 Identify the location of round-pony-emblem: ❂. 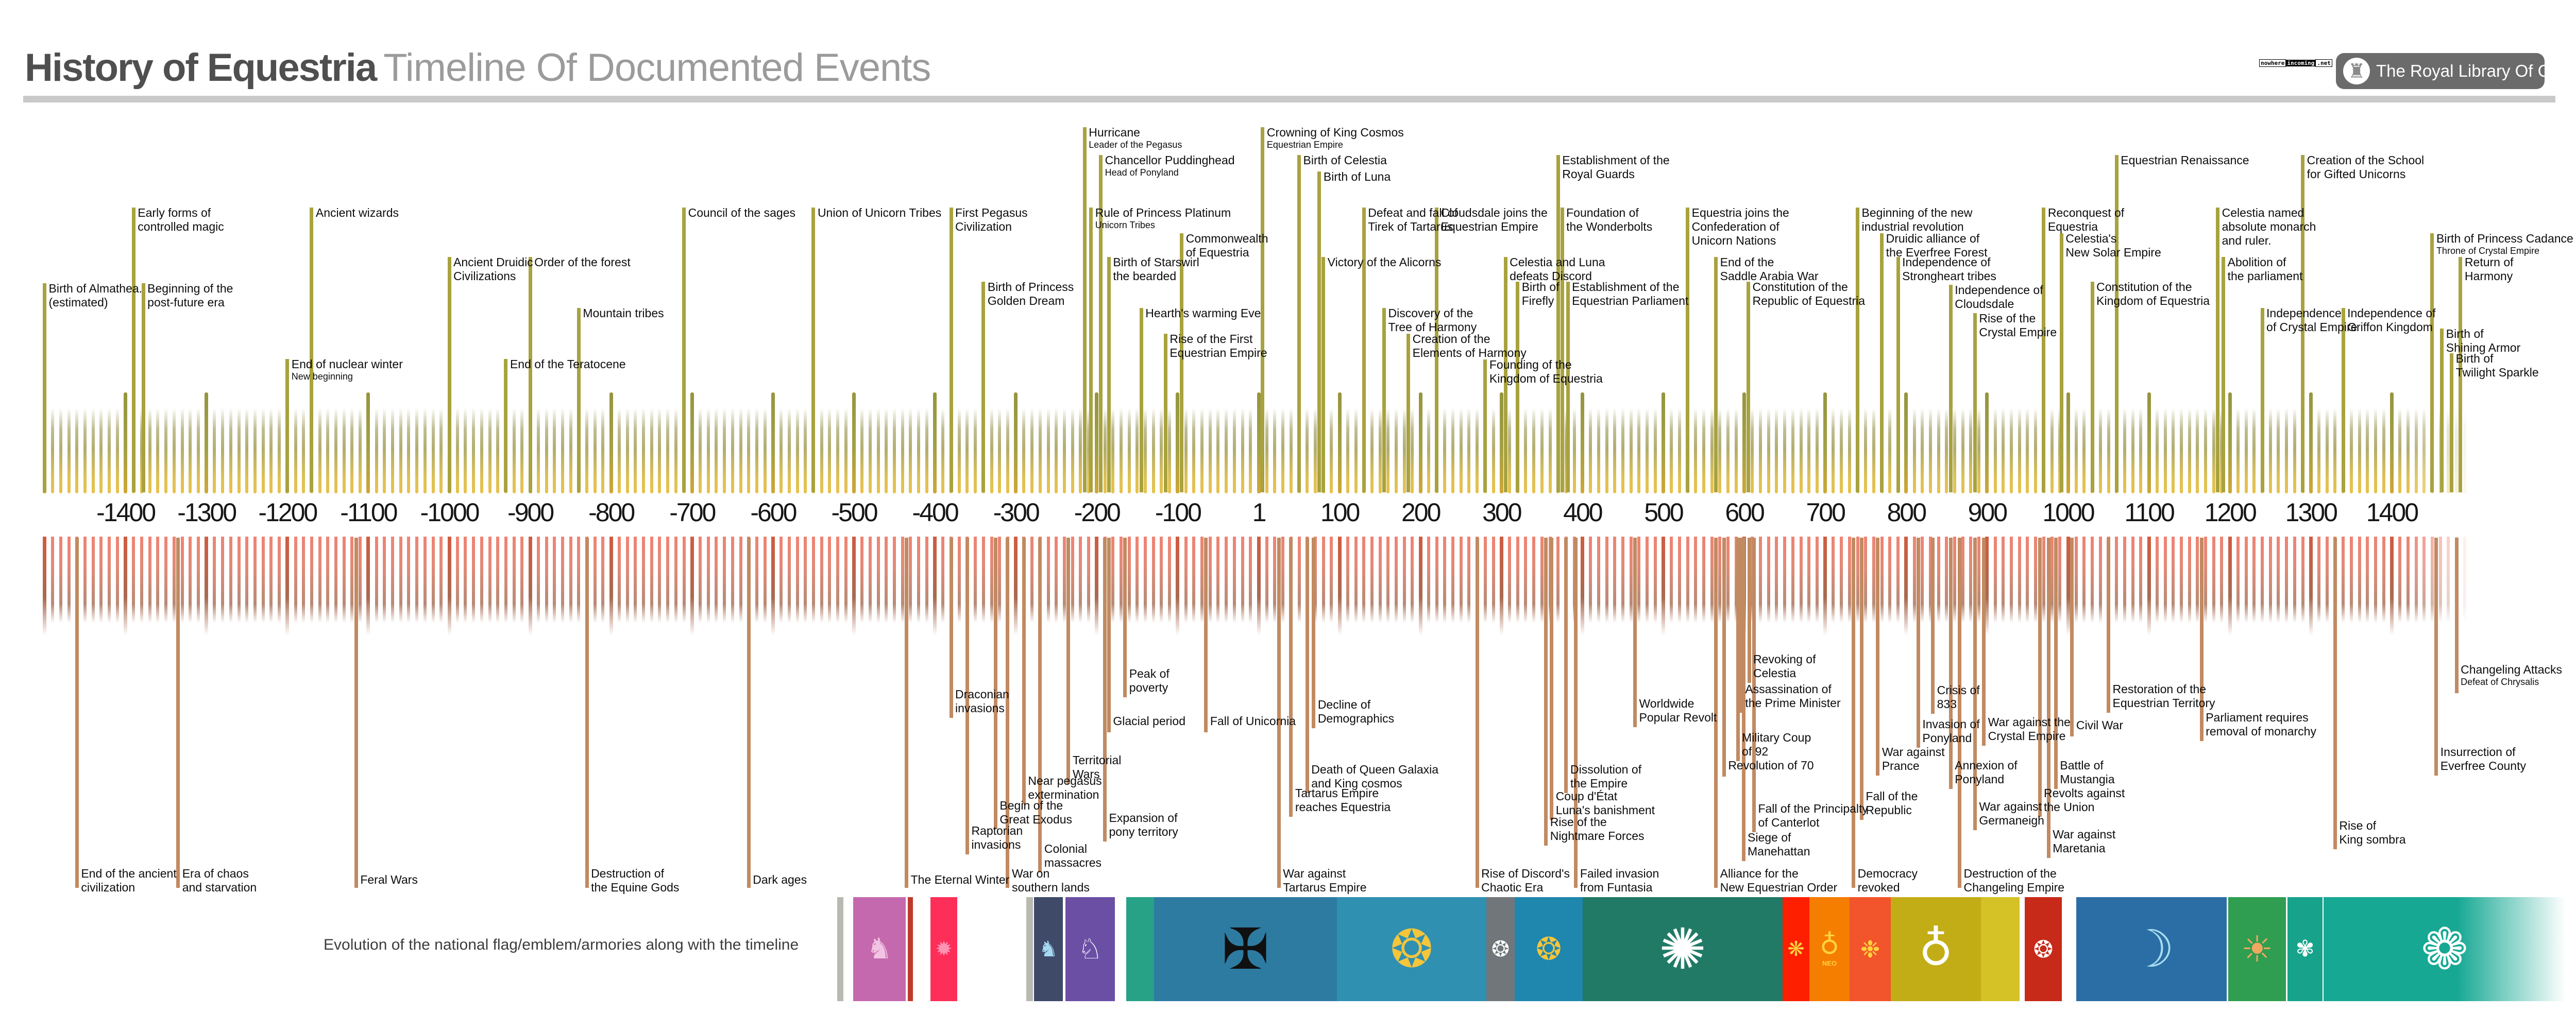
(2043, 949).